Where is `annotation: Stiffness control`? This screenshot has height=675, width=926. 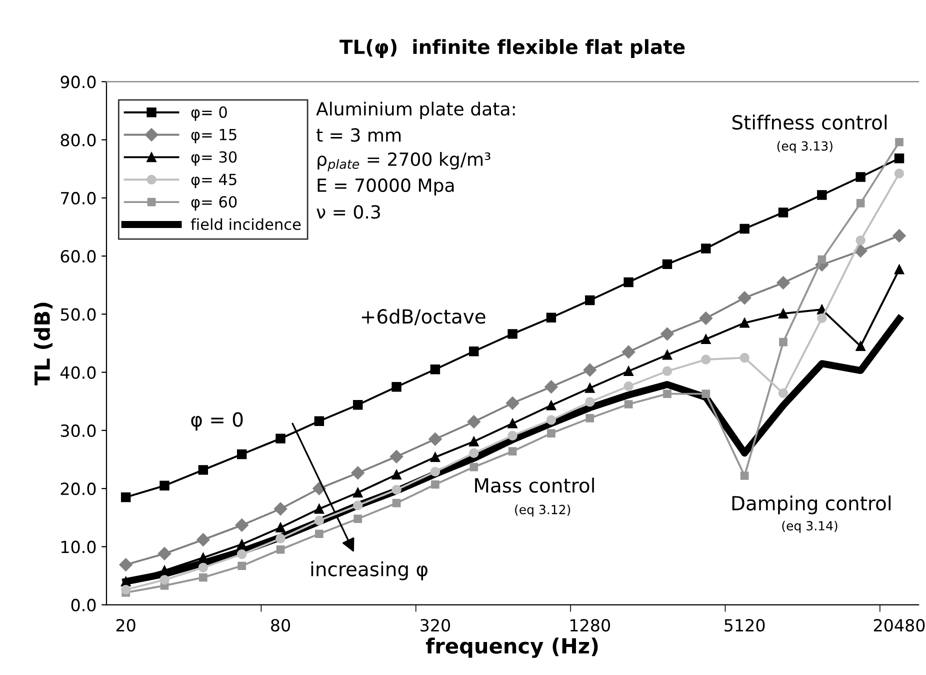 annotation: Stiffness control is located at coordinates (809, 122).